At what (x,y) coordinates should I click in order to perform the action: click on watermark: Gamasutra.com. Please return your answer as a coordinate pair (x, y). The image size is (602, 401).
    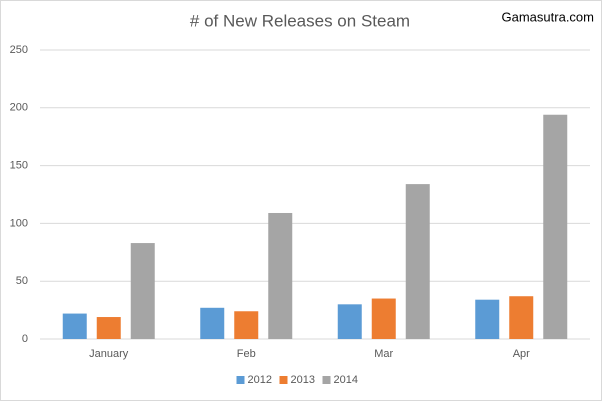
    Looking at the image, I should click on (548, 16).